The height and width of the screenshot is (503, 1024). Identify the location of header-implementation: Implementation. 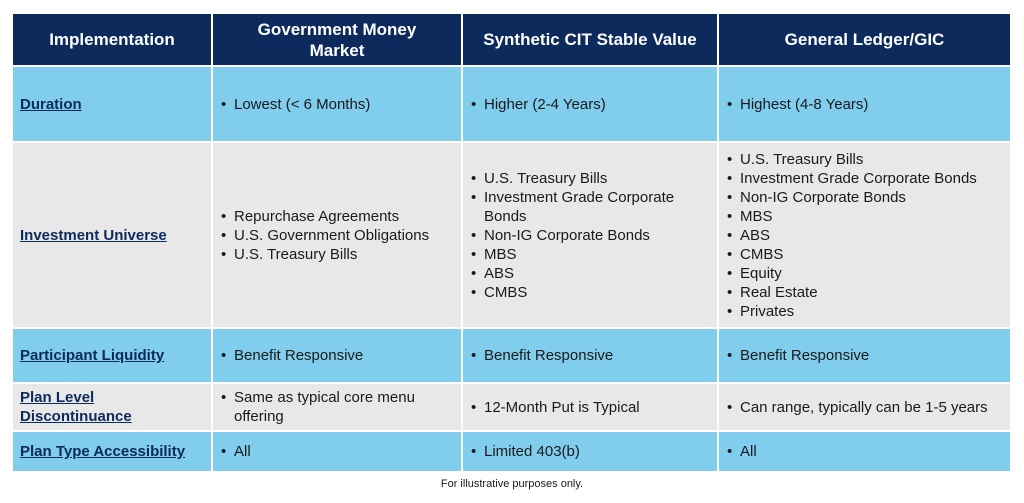
(112, 39).